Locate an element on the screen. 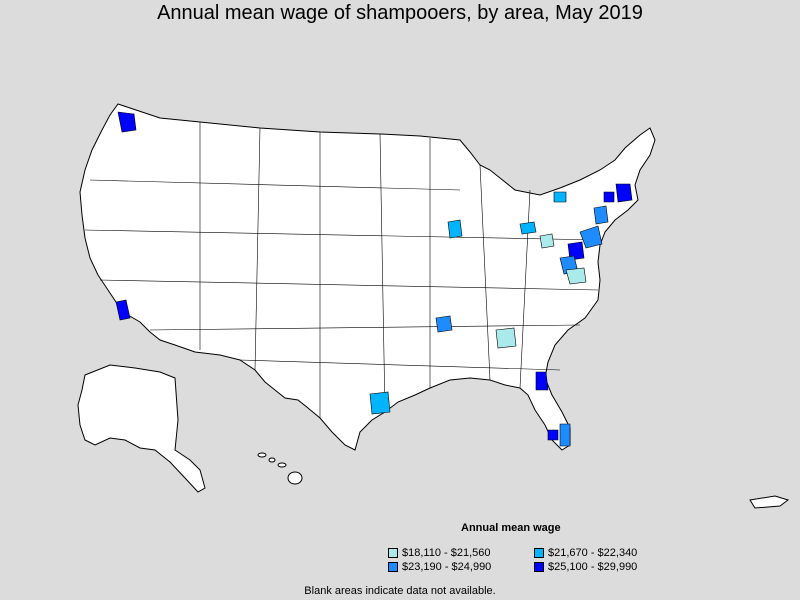  footnote: Blank areas indicate data not available. is located at coordinates (400, 591).